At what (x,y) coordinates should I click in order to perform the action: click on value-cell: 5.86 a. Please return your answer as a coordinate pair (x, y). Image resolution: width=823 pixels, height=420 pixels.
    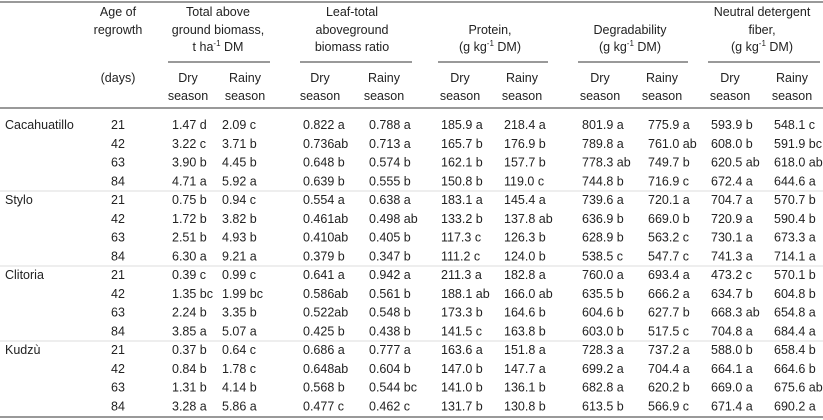
    Looking at the image, I should click on (239, 406).